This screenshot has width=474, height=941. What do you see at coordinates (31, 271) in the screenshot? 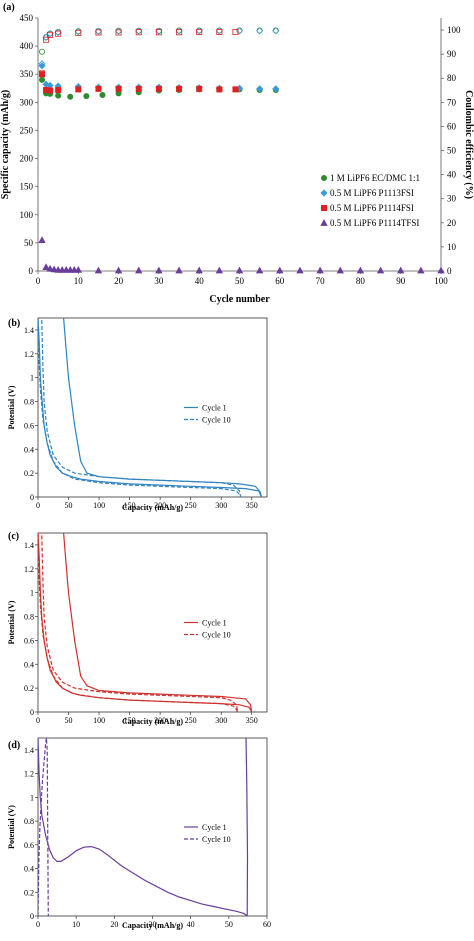
I see `panel-a-y-tick-label: 0` at bounding box center [31, 271].